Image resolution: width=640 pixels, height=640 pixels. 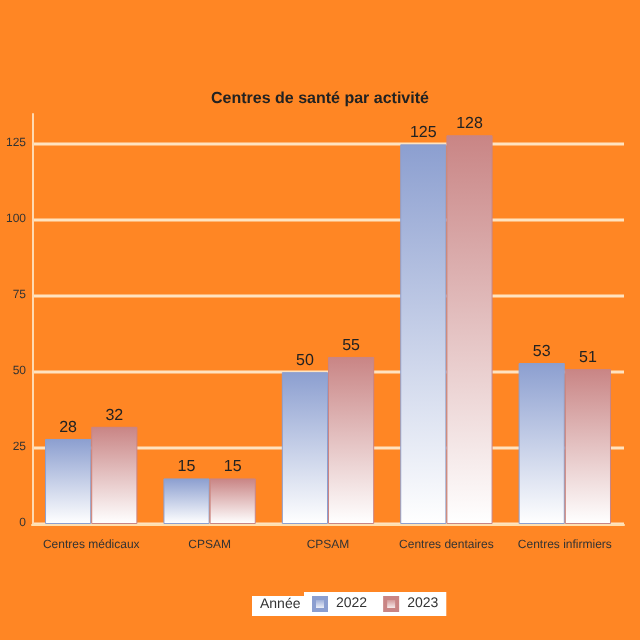 I want to click on data-label: 51, so click(x=588, y=357).